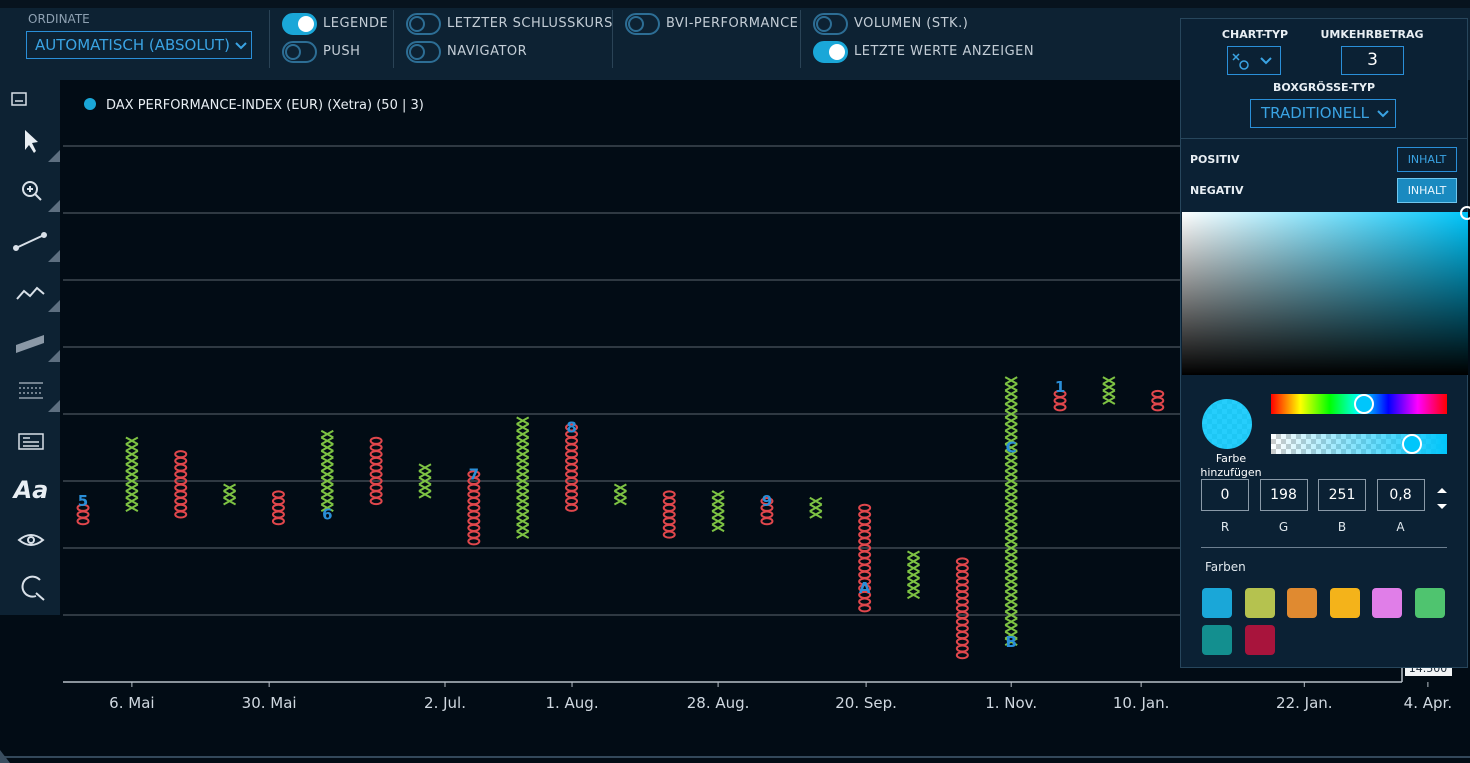 Image resolution: width=1470 pixels, height=763 pixels. What do you see at coordinates (30, 241) in the screenshot?
I see `line-icon` at bounding box center [30, 241].